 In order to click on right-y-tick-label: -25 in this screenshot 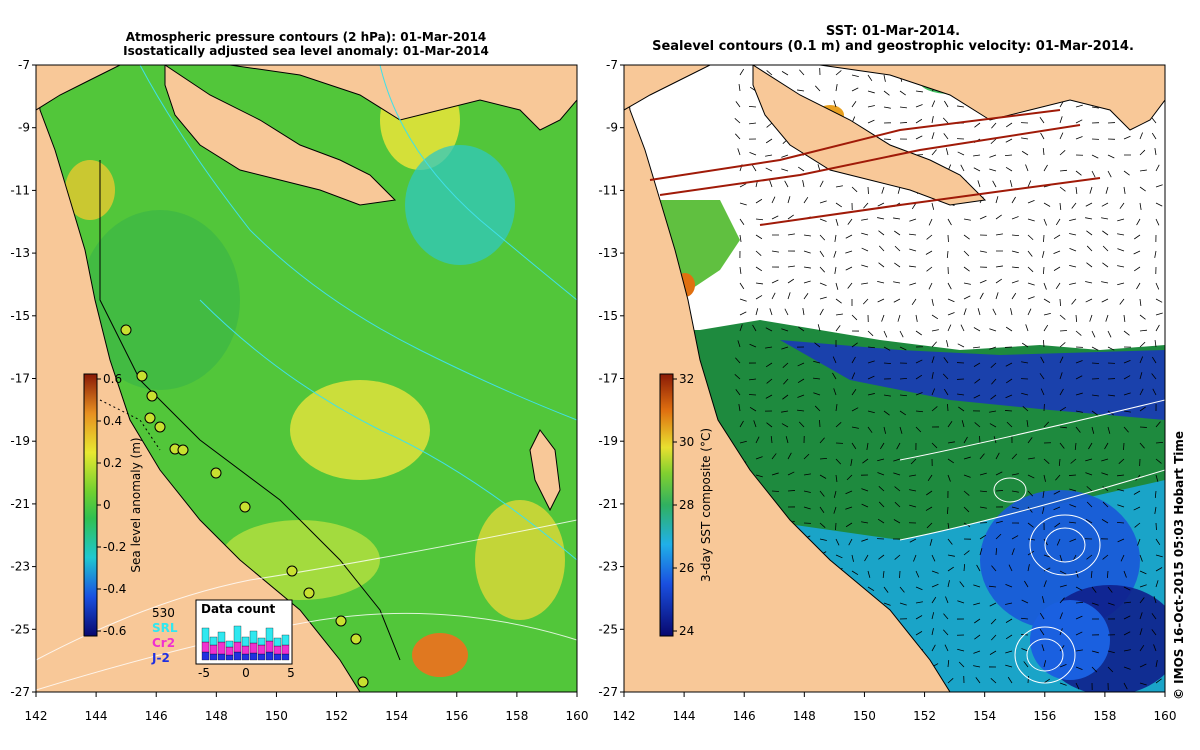, I will do `click(608, 629)`.